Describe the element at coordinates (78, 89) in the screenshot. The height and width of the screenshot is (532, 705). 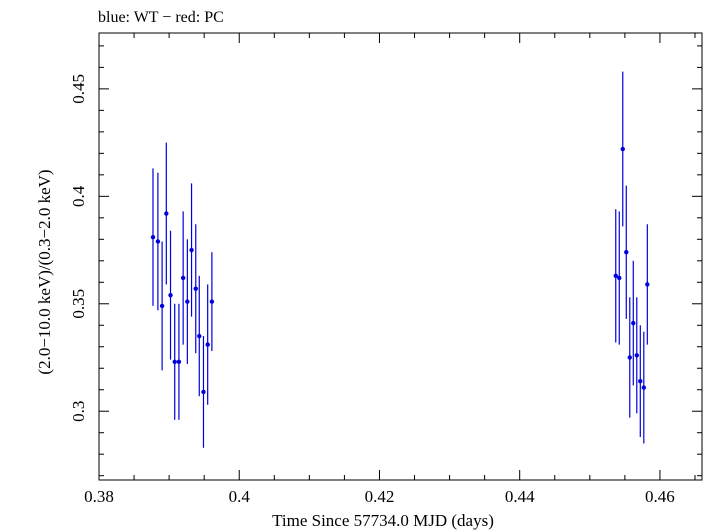
I see `y-tick-label: 0.45` at that location.